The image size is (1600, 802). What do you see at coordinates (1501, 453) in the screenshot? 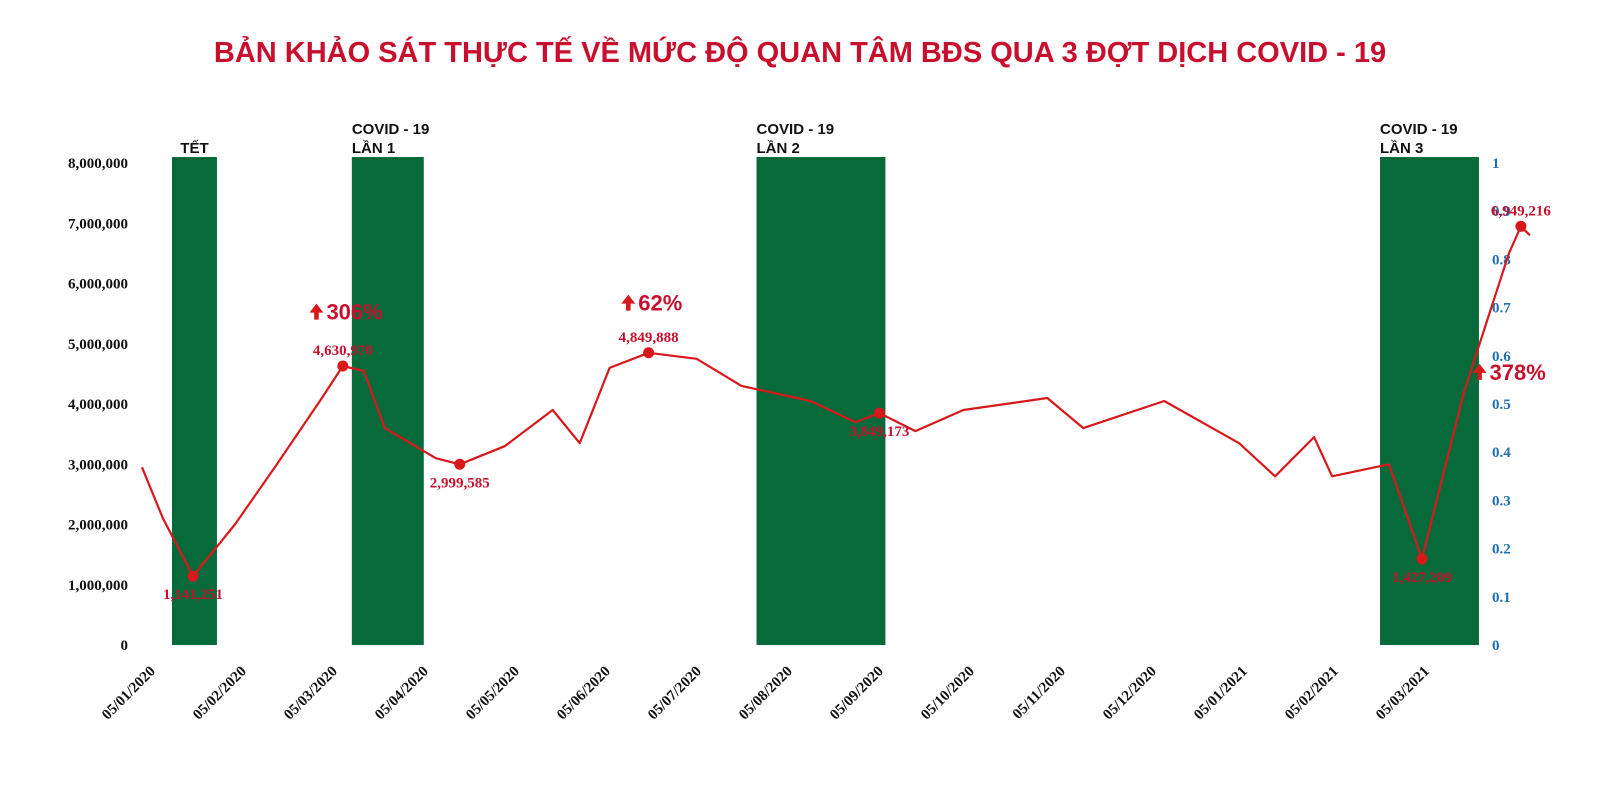
I see `y-tick-label-right: 0.4` at bounding box center [1501, 453].